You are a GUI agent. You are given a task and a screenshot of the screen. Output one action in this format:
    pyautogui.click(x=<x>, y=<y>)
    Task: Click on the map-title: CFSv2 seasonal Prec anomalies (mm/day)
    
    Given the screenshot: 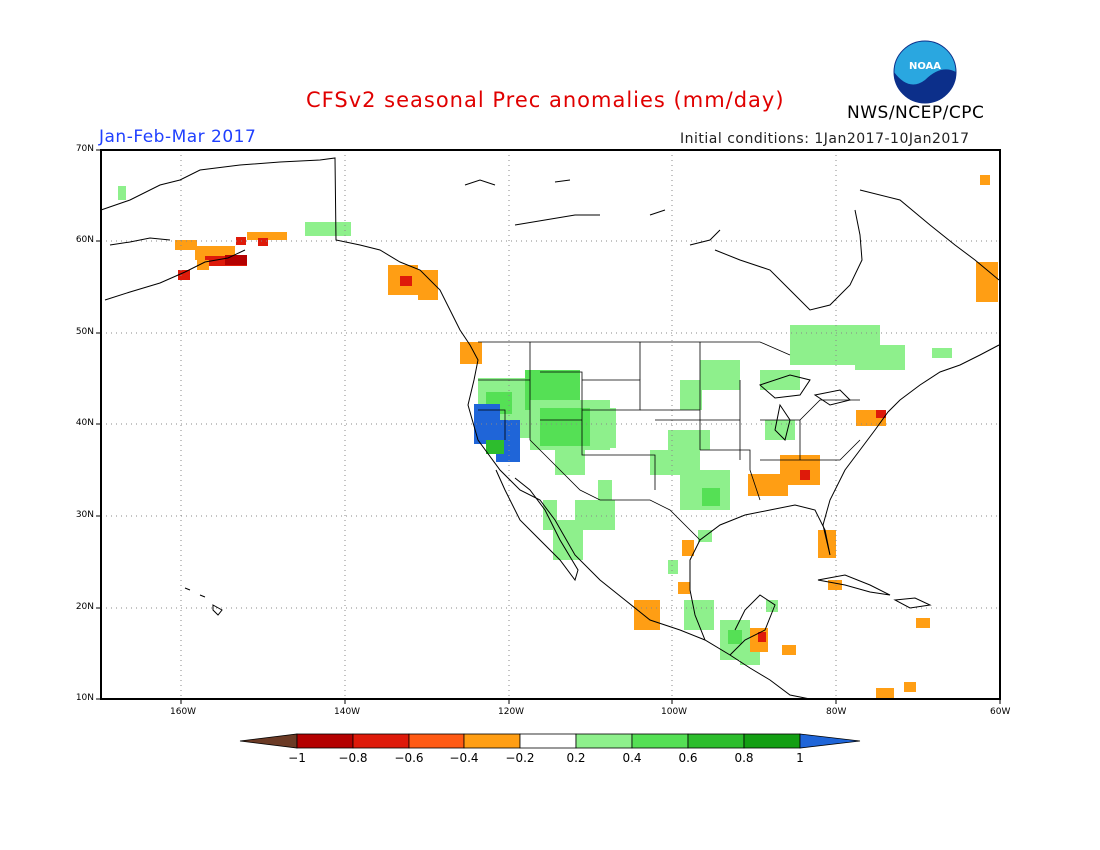 What is the action you would take?
    pyautogui.click(x=545, y=100)
    